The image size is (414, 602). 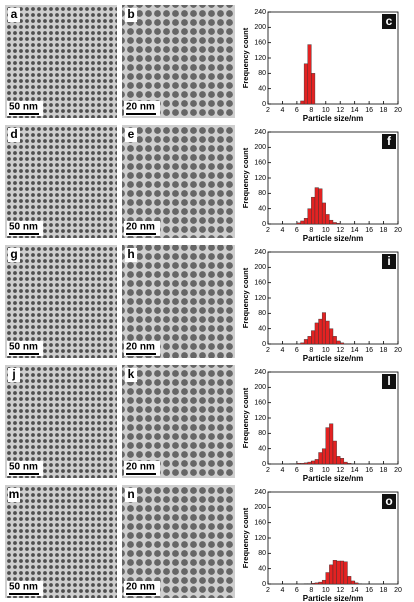 What do you see at coordinates (282, 470) in the screenshot?
I see `x-tick-label: 4` at bounding box center [282, 470].